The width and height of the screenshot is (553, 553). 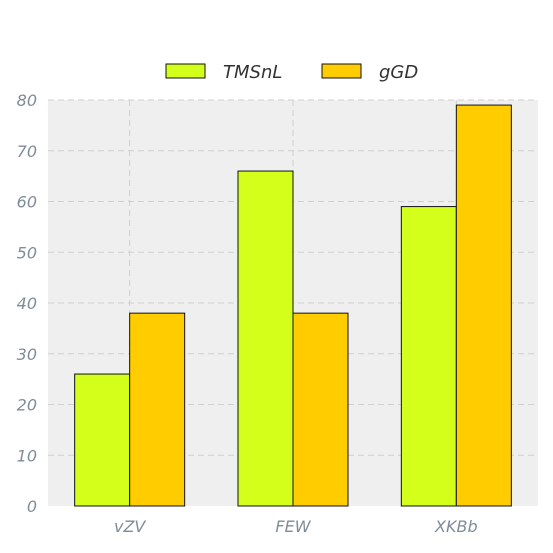 What do you see at coordinates (265, 338) in the screenshot?
I see `bar-TMSnL-FEW` at bounding box center [265, 338].